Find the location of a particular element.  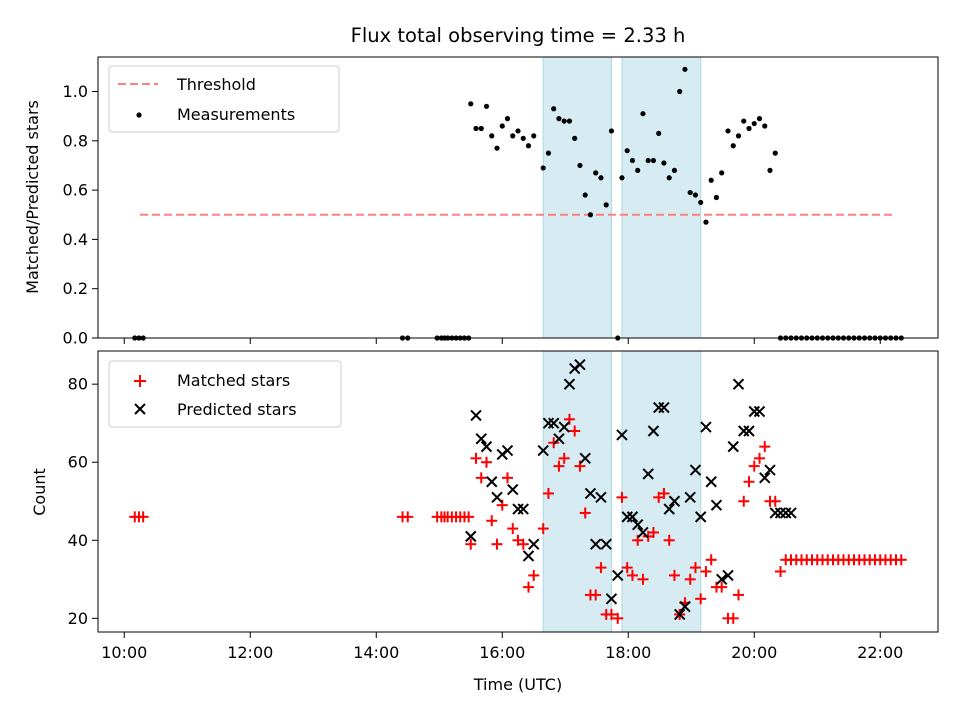

y-tick-label: 1.0 is located at coordinates (75, 91).